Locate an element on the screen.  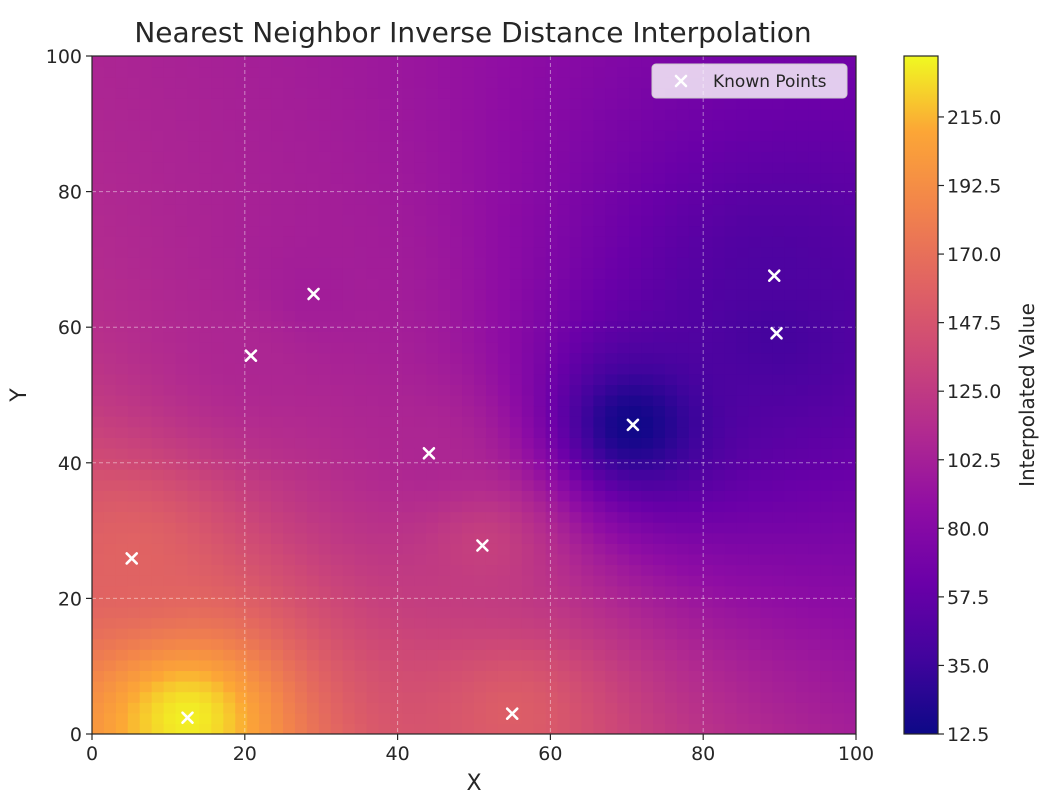
legend-box is located at coordinates (749, 81).